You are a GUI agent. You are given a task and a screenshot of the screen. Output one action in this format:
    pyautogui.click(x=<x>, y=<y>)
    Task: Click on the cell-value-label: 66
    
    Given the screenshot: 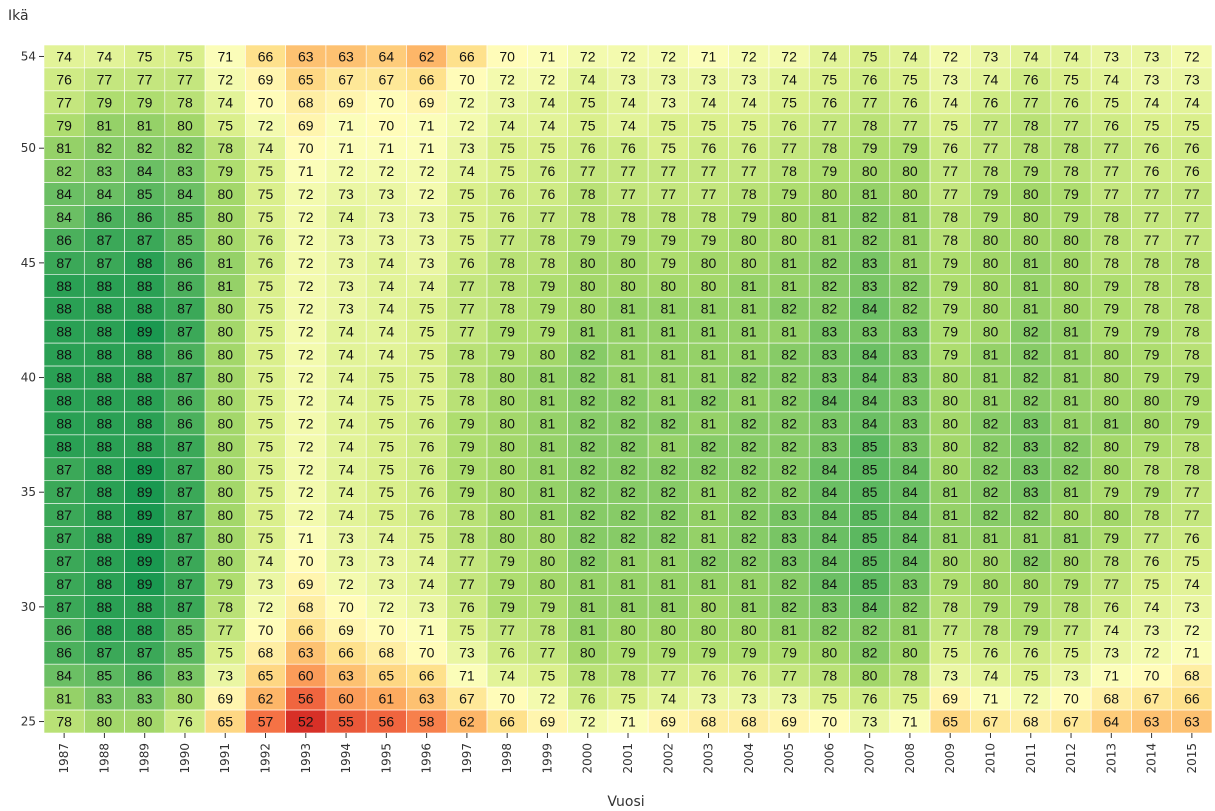 What is the action you would take?
    pyautogui.click(x=467, y=56)
    